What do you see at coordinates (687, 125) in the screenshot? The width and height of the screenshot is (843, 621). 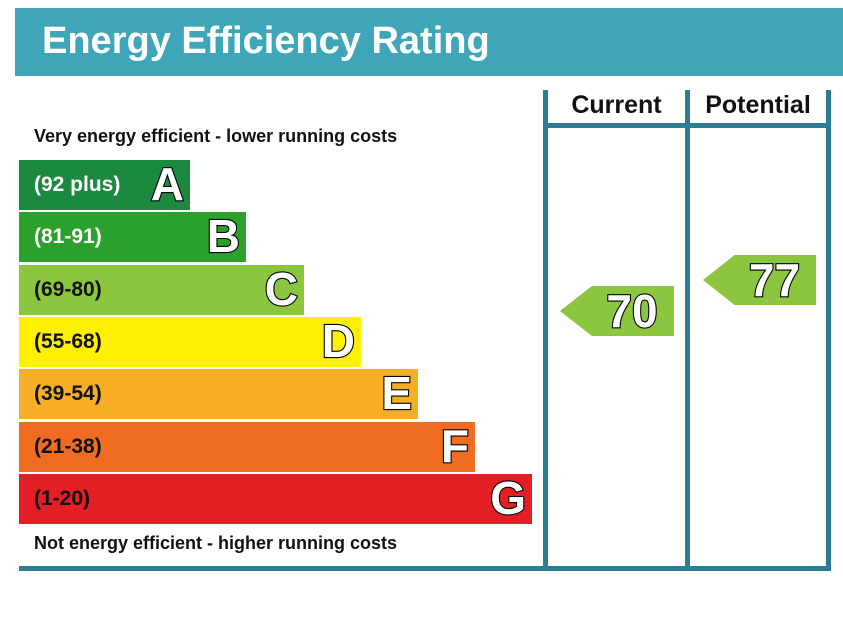 I see `column-header-rule` at bounding box center [687, 125].